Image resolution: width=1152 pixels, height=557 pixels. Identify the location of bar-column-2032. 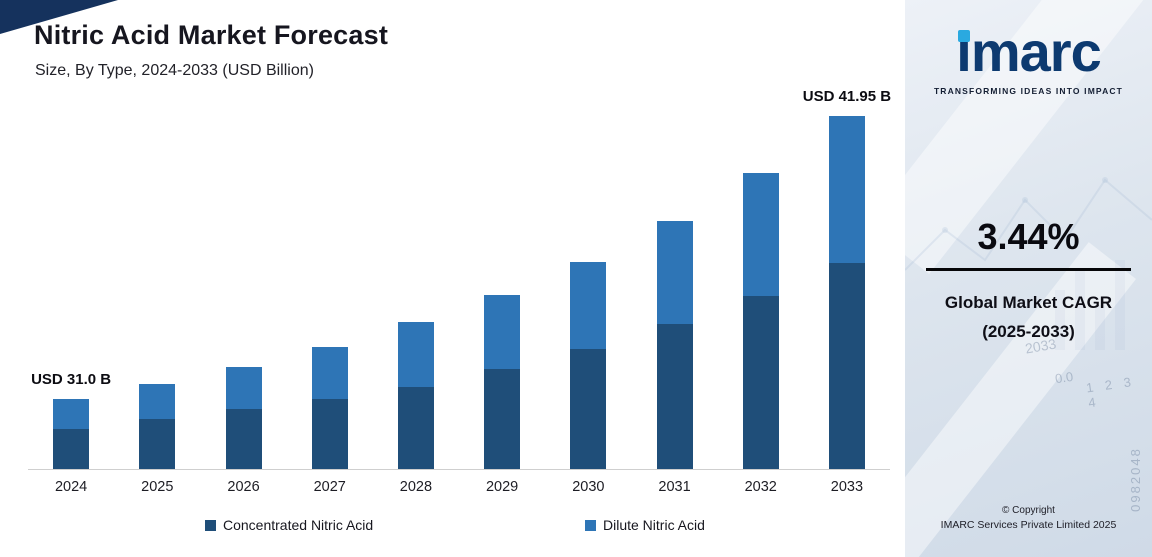
(761, 292).